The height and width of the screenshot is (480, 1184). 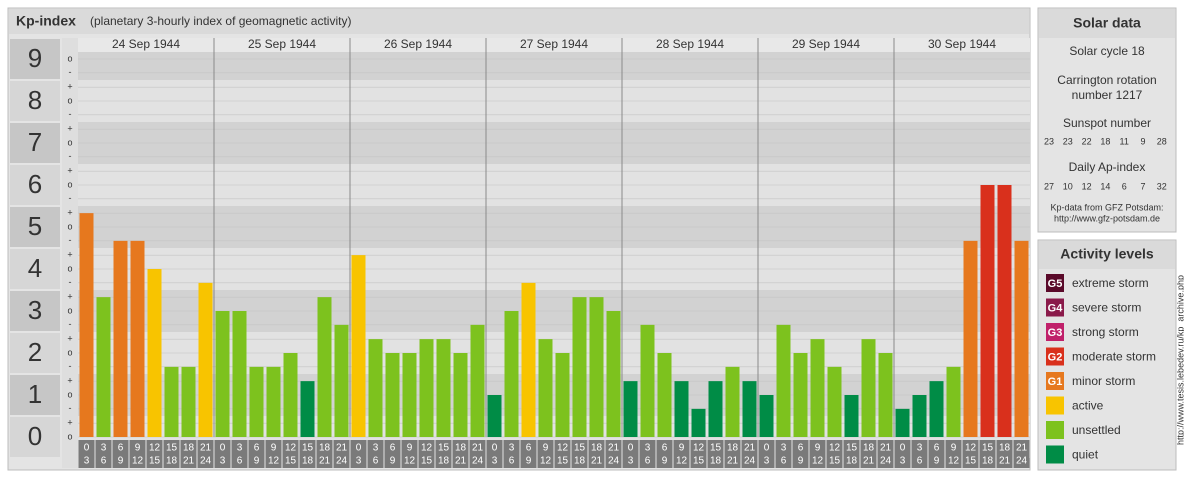 What do you see at coordinates (554, 44) in the screenshot?
I see `date-label: 27 Sep 1944` at bounding box center [554, 44].